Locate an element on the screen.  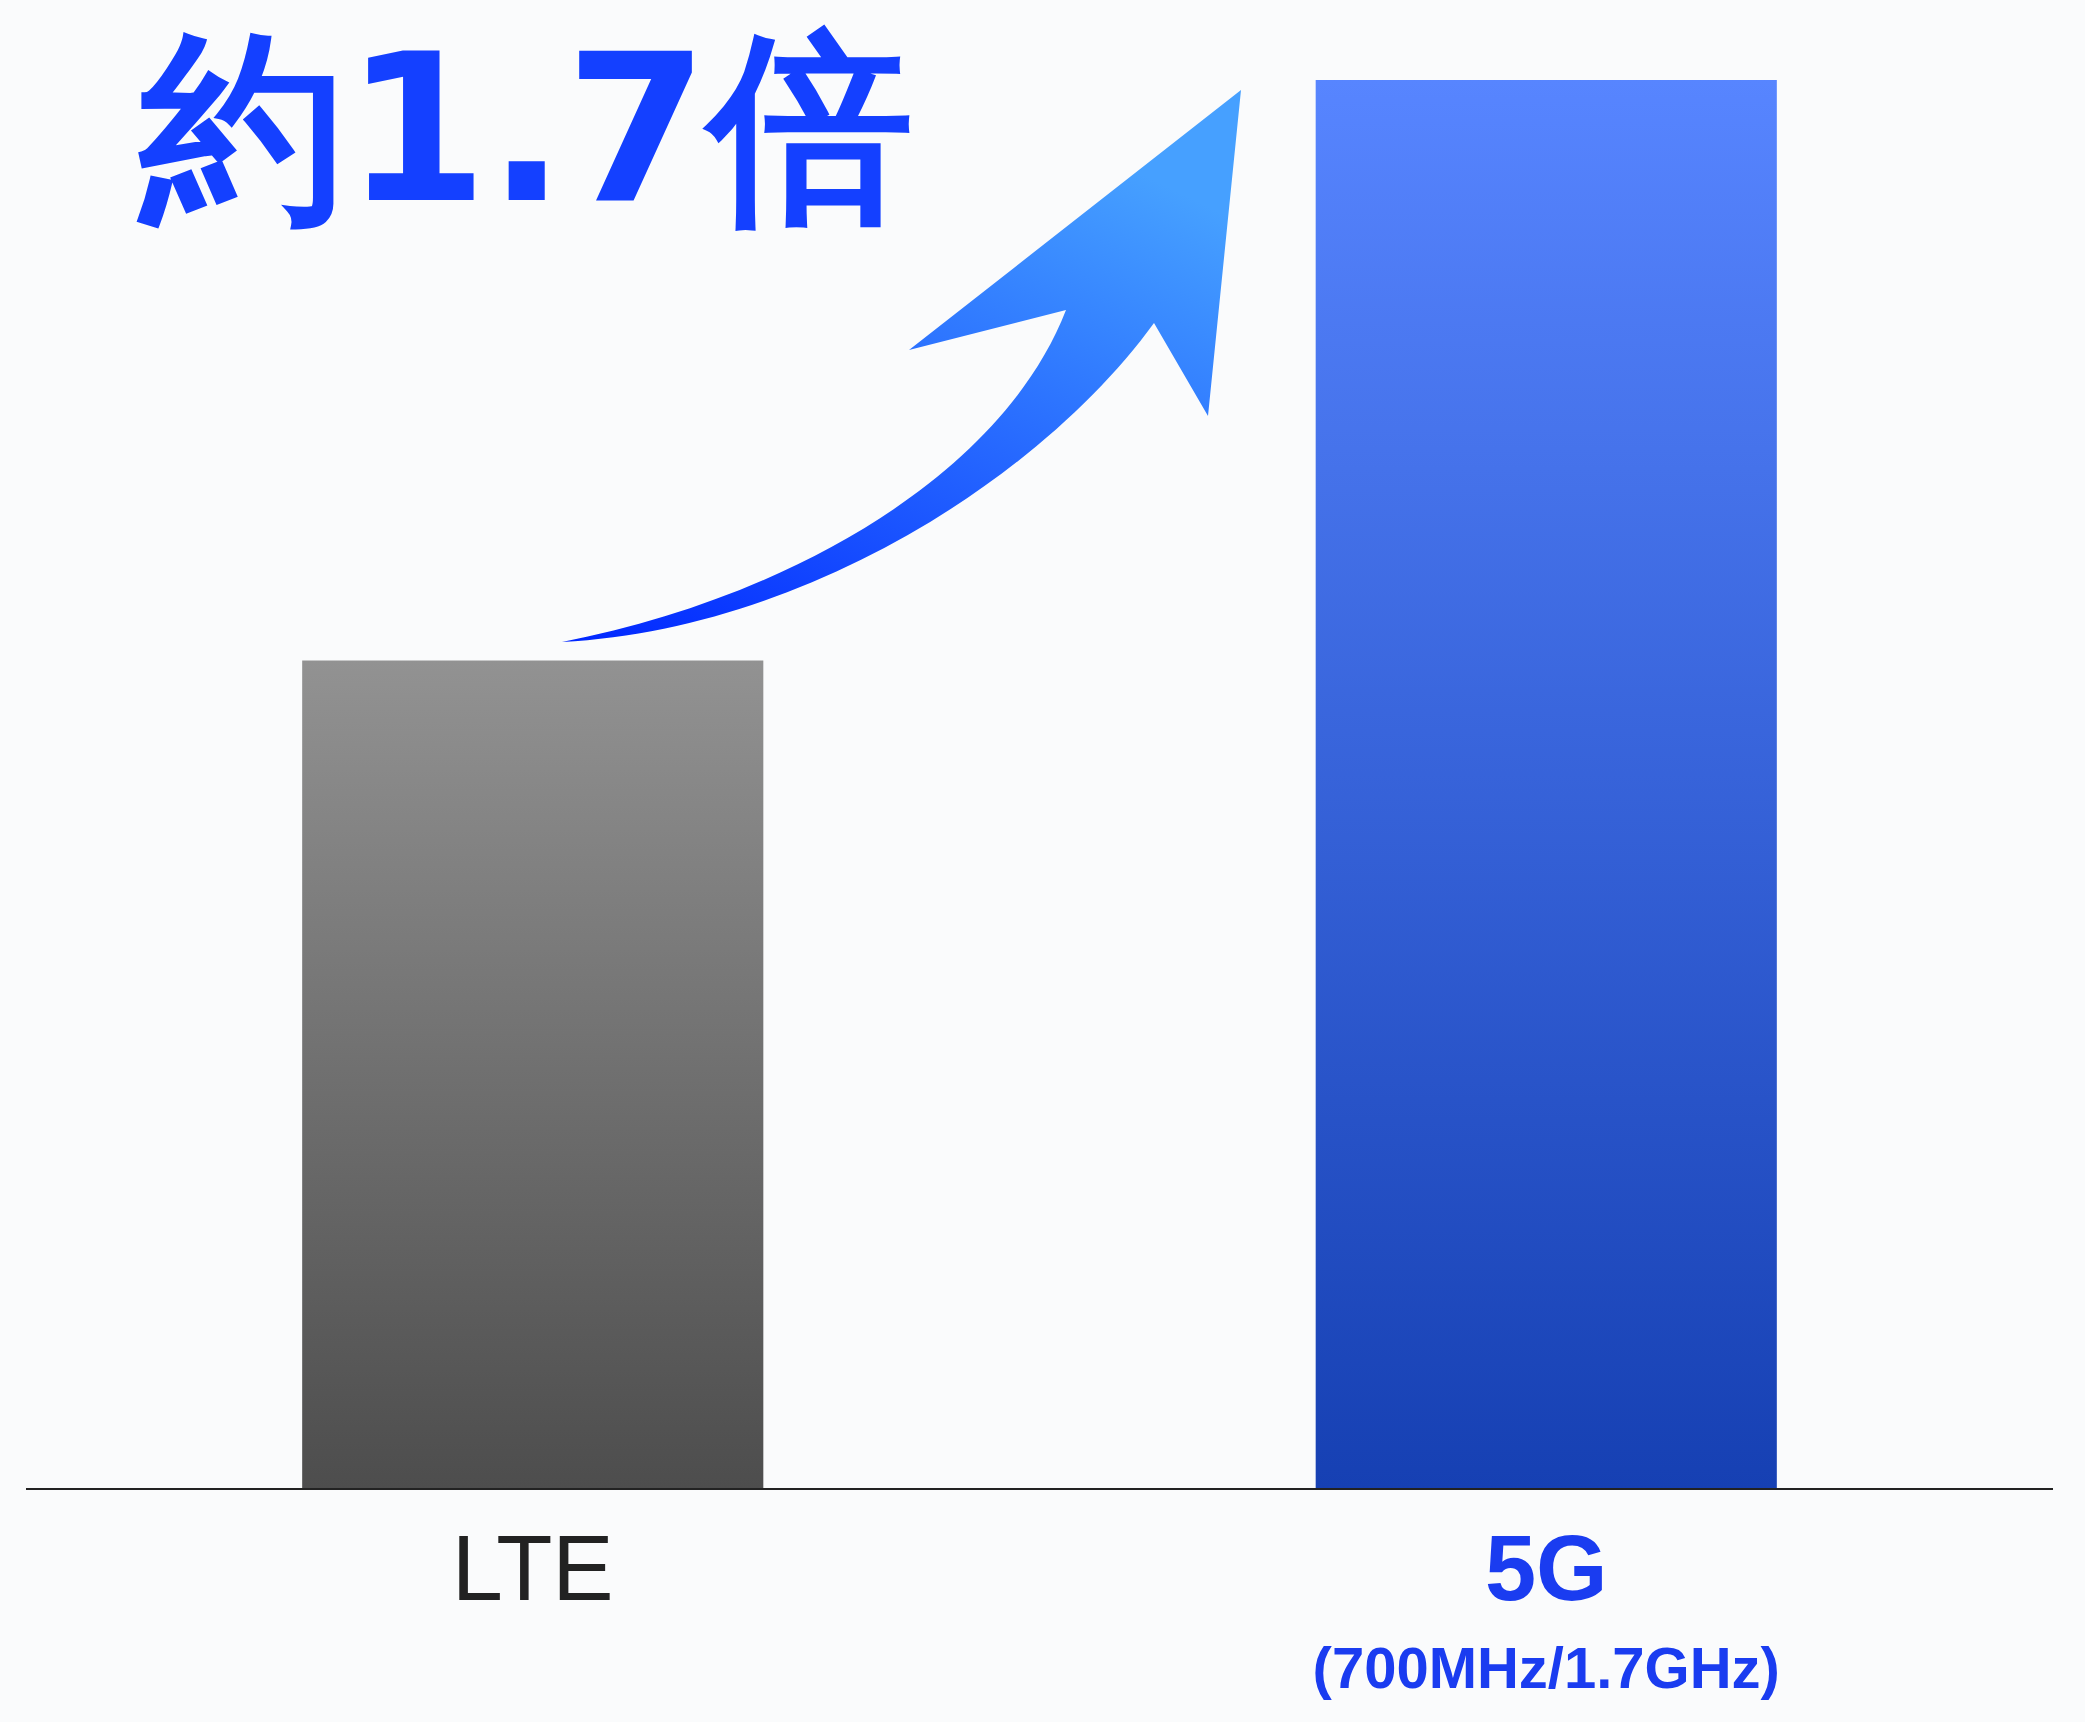
x-tick-label: 5G (700MHz/1.7GHz) is located at coordinates (1546, 1608).